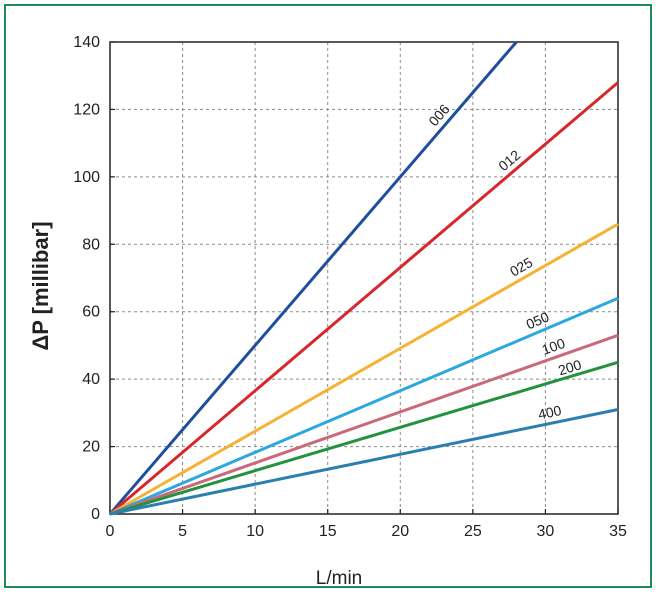 The height and width of the screenshot is (593, 658). What do you see at coordinates (255, 531) in the screenshot?
I see `x-tick-label: 10` at bounding box center [255, 531].